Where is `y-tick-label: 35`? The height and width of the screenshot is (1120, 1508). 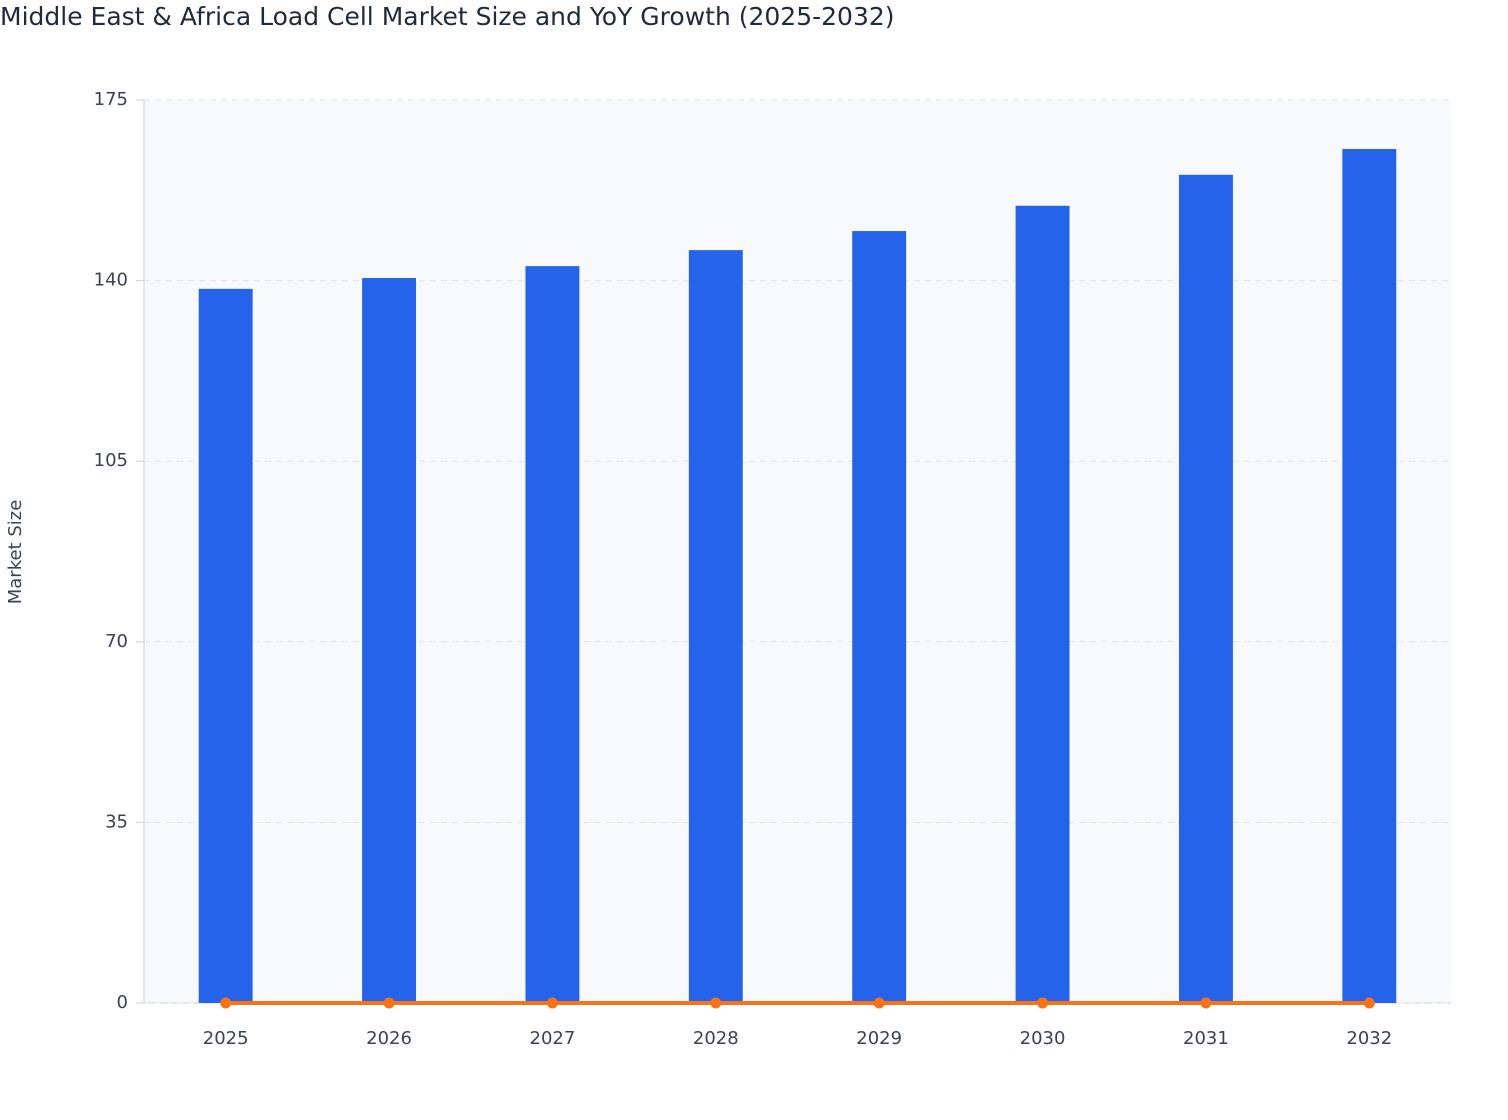 y-tick-label: 35 is located at coordinates (116, 821).